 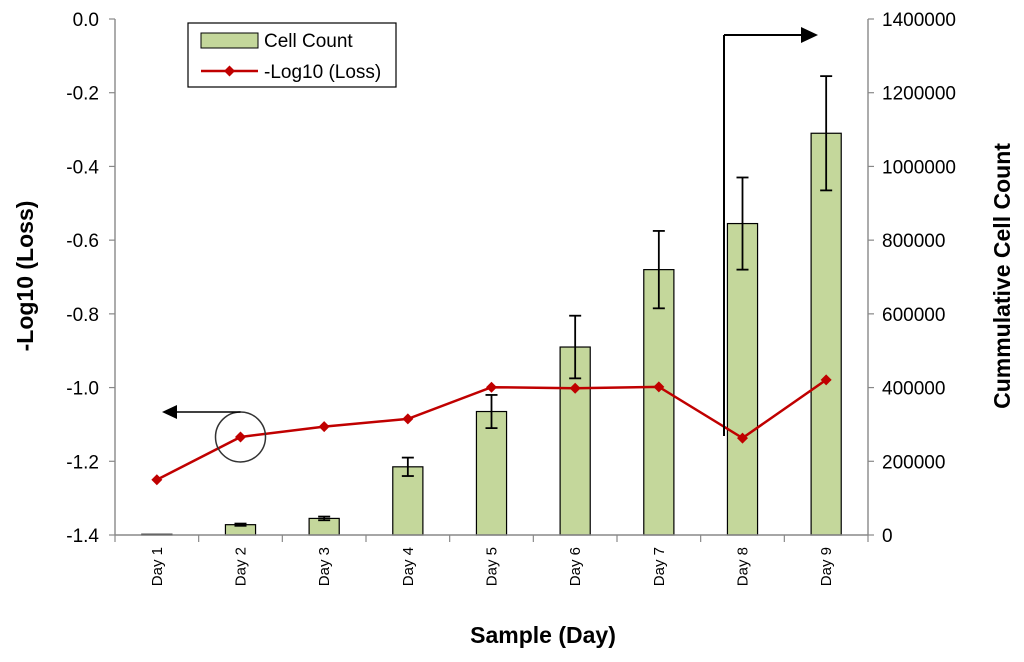 What do you see at coordinates (743, 566) in the screenshot?
I see `x-tick-label: Day 8` at bounding box center [743, 566].